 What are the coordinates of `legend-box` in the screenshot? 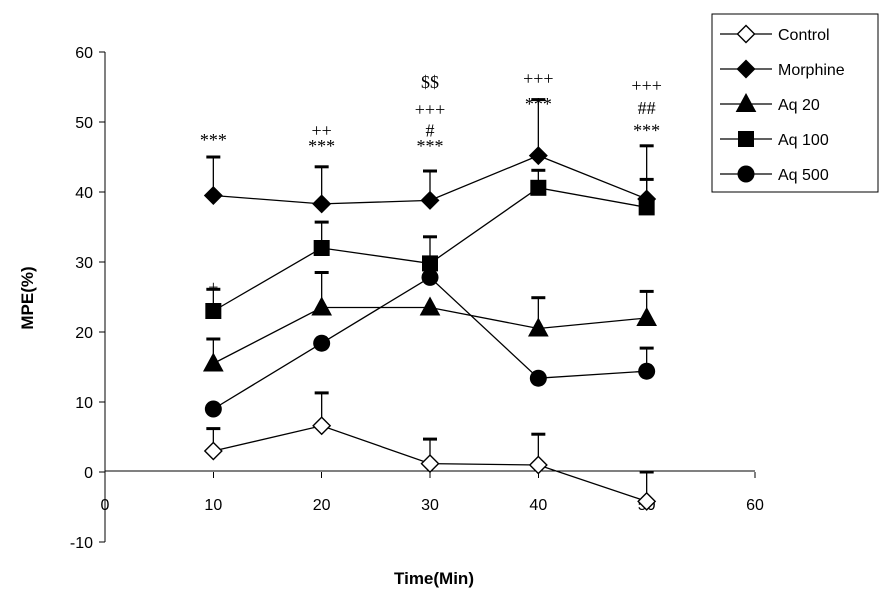 It's located at (795, 103).